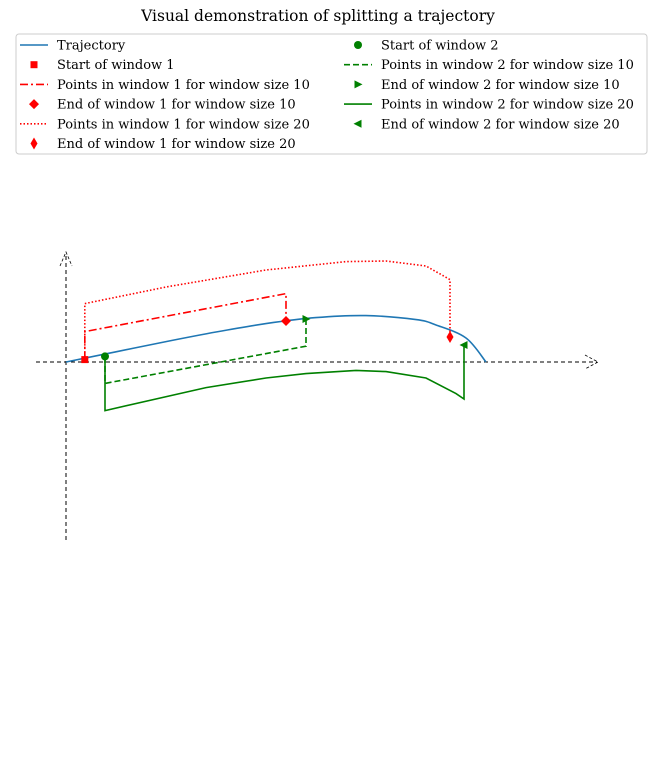 The height and width of the screenshot is (774, 654). I want to click on legend-item: End of window 1 for window size 10, so click(162, 105).